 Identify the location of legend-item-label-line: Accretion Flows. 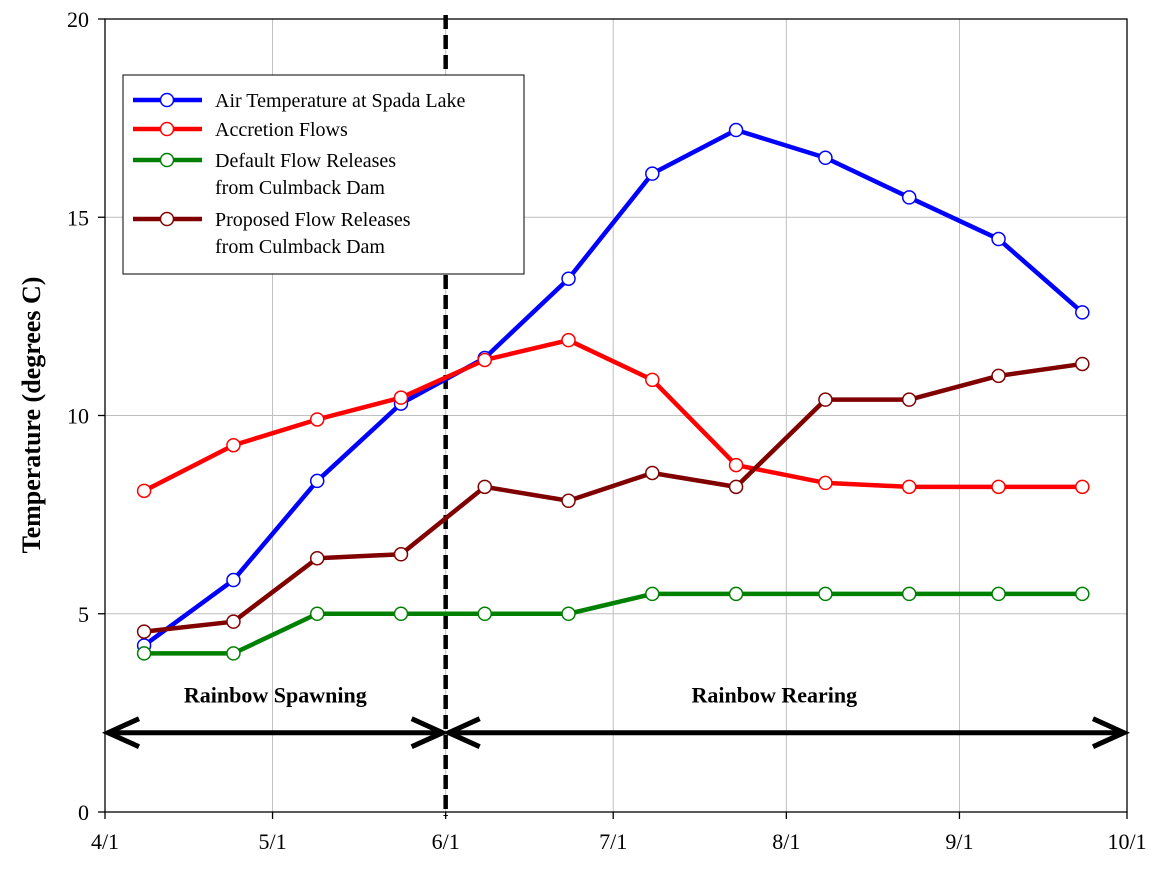
(281, 130).